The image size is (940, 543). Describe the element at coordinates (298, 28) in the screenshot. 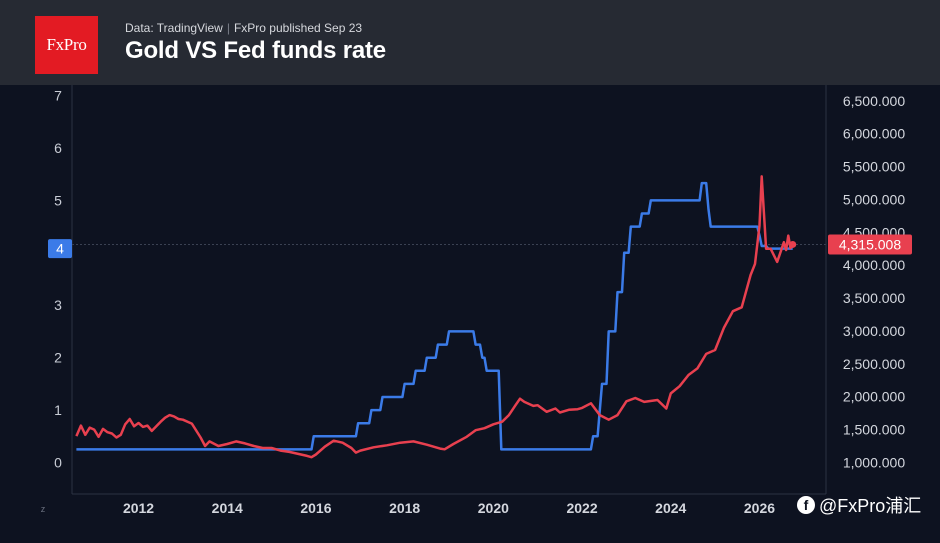

I see `published-info: FxPro published Sep 23` at that location.